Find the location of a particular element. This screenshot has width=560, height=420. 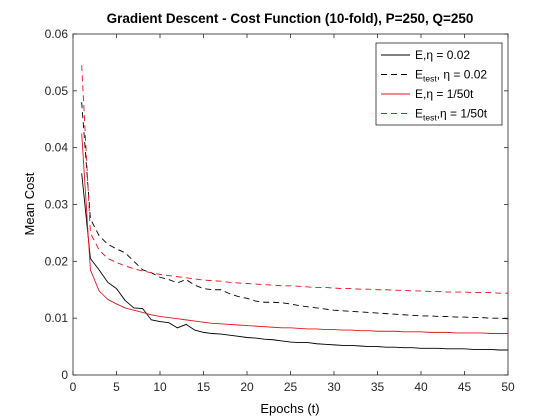

y-tick-label: 0.03 is located at coordinates (57, 205).